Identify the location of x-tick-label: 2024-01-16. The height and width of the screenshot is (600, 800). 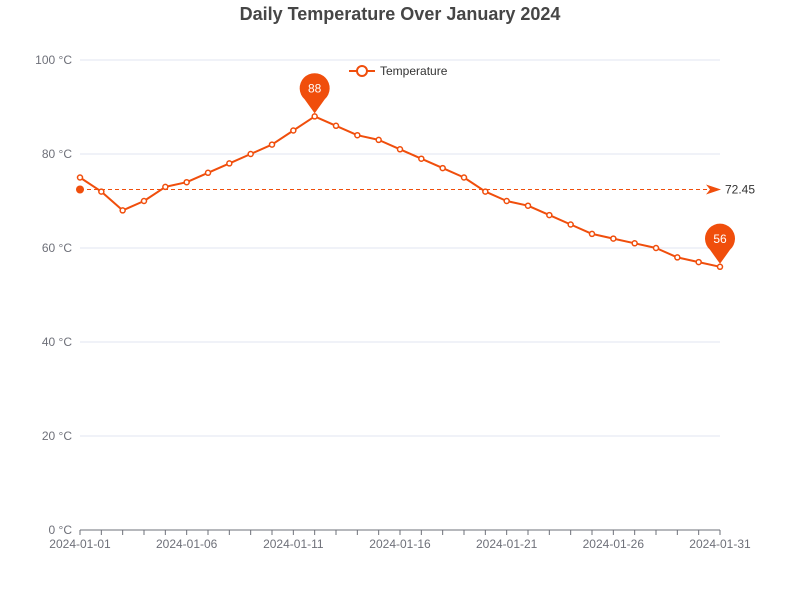
(400, 544).